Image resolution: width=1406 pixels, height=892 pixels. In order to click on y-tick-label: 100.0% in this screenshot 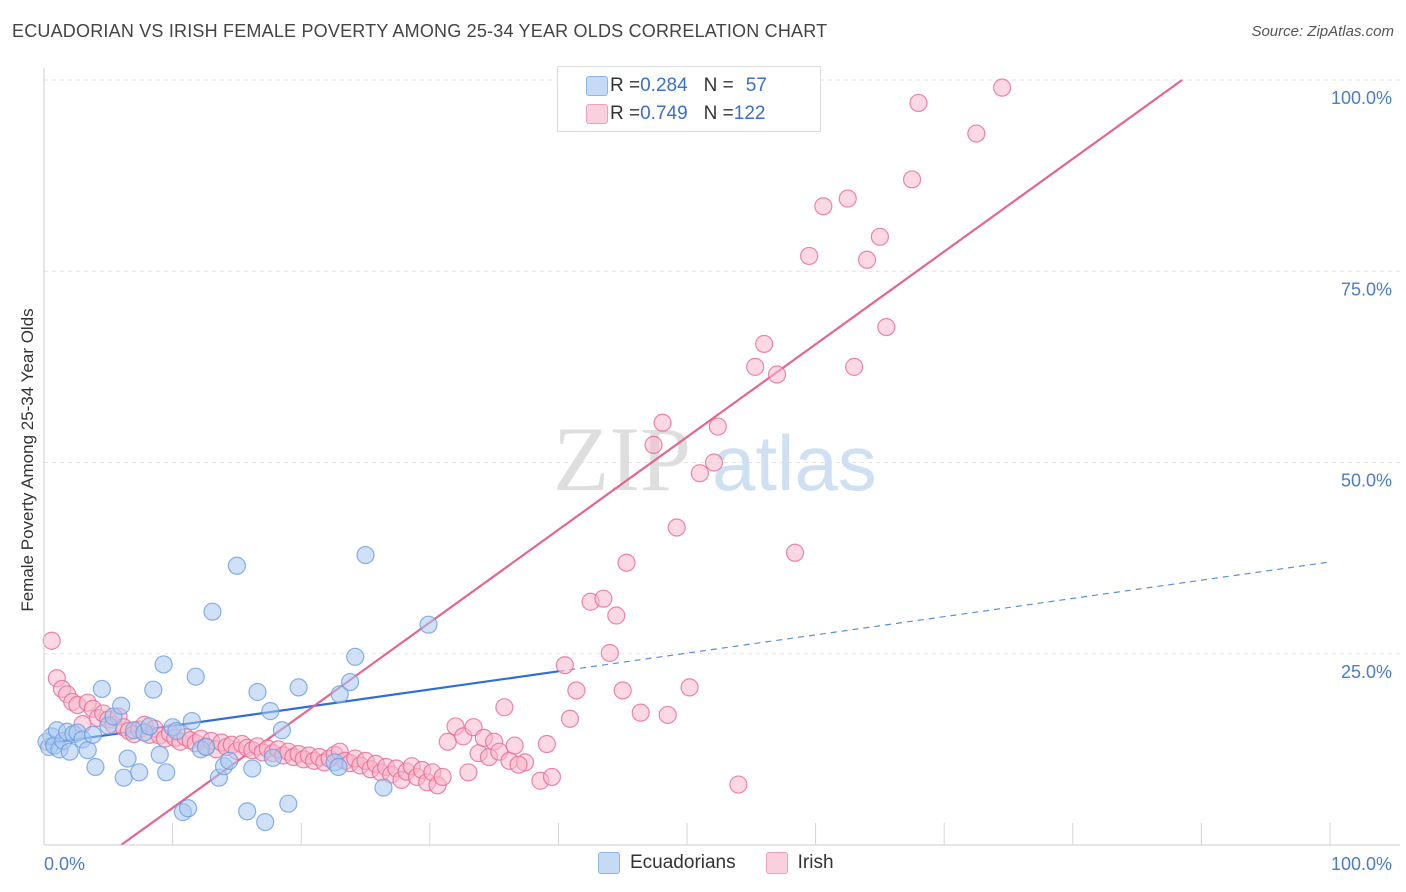, I will do `click(1361, 98)`.